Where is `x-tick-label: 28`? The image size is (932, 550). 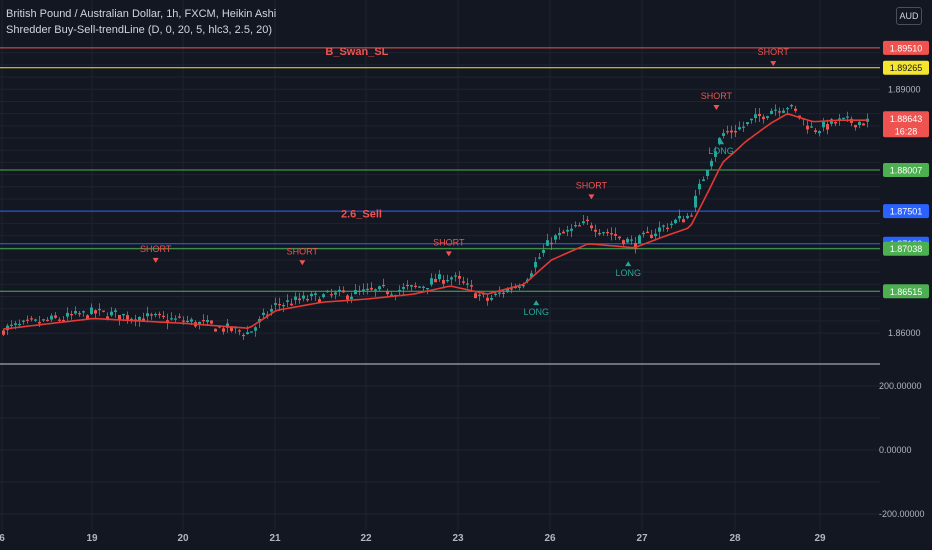
x-tick-label: 28 is located at coordinates (735, 538).